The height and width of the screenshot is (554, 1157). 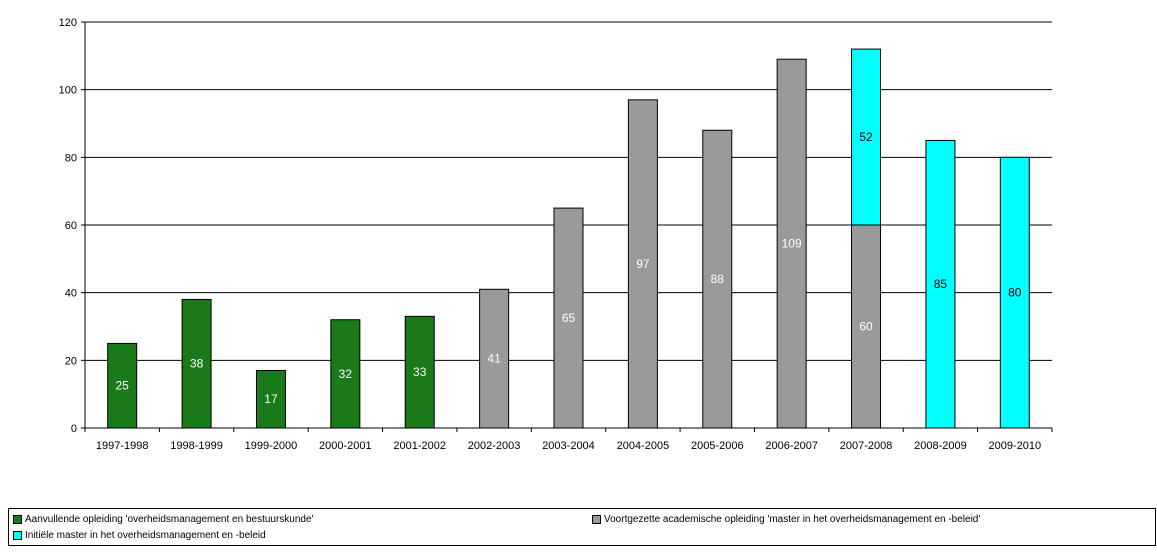 I want to click on data-label-2000-2001-series-0: 32, so click(x=346, y=374).